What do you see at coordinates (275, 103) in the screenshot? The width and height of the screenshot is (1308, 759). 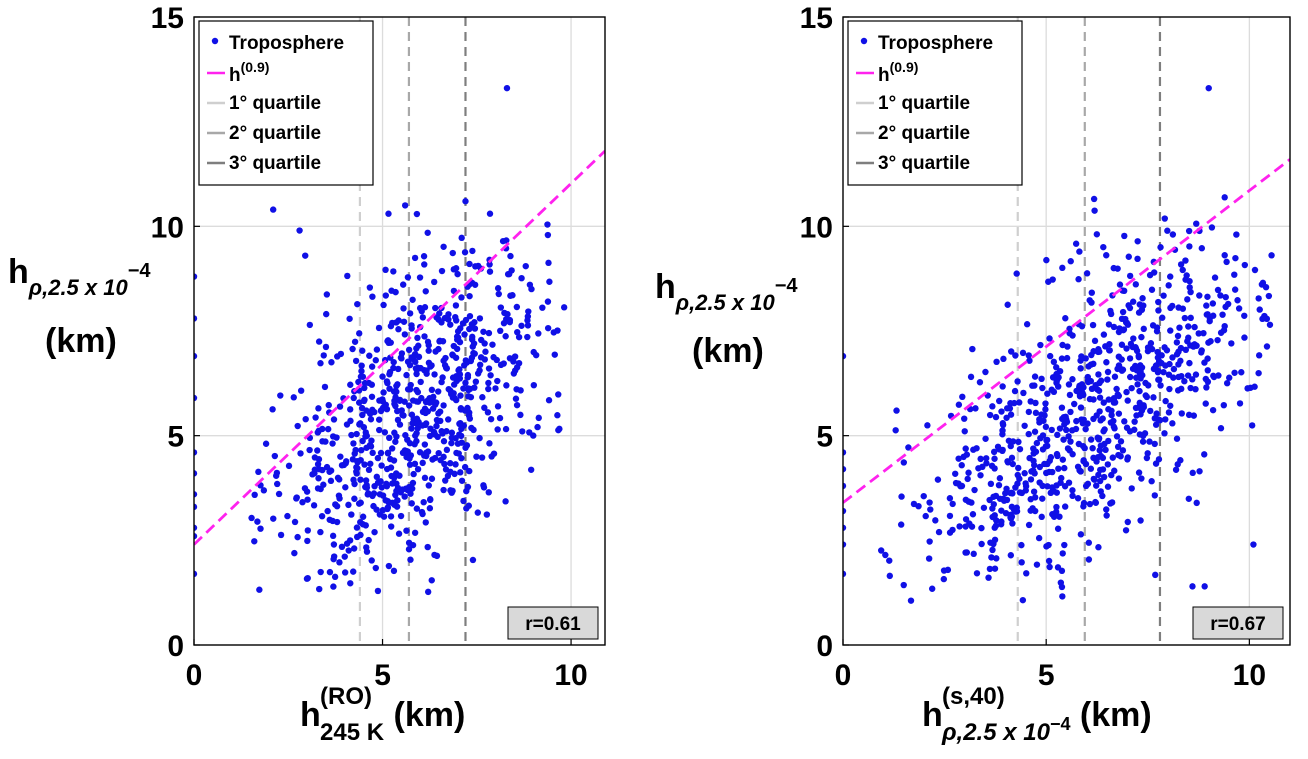 I see `legend-label-q1: 1° quartile` at bounding box center [275, 103].